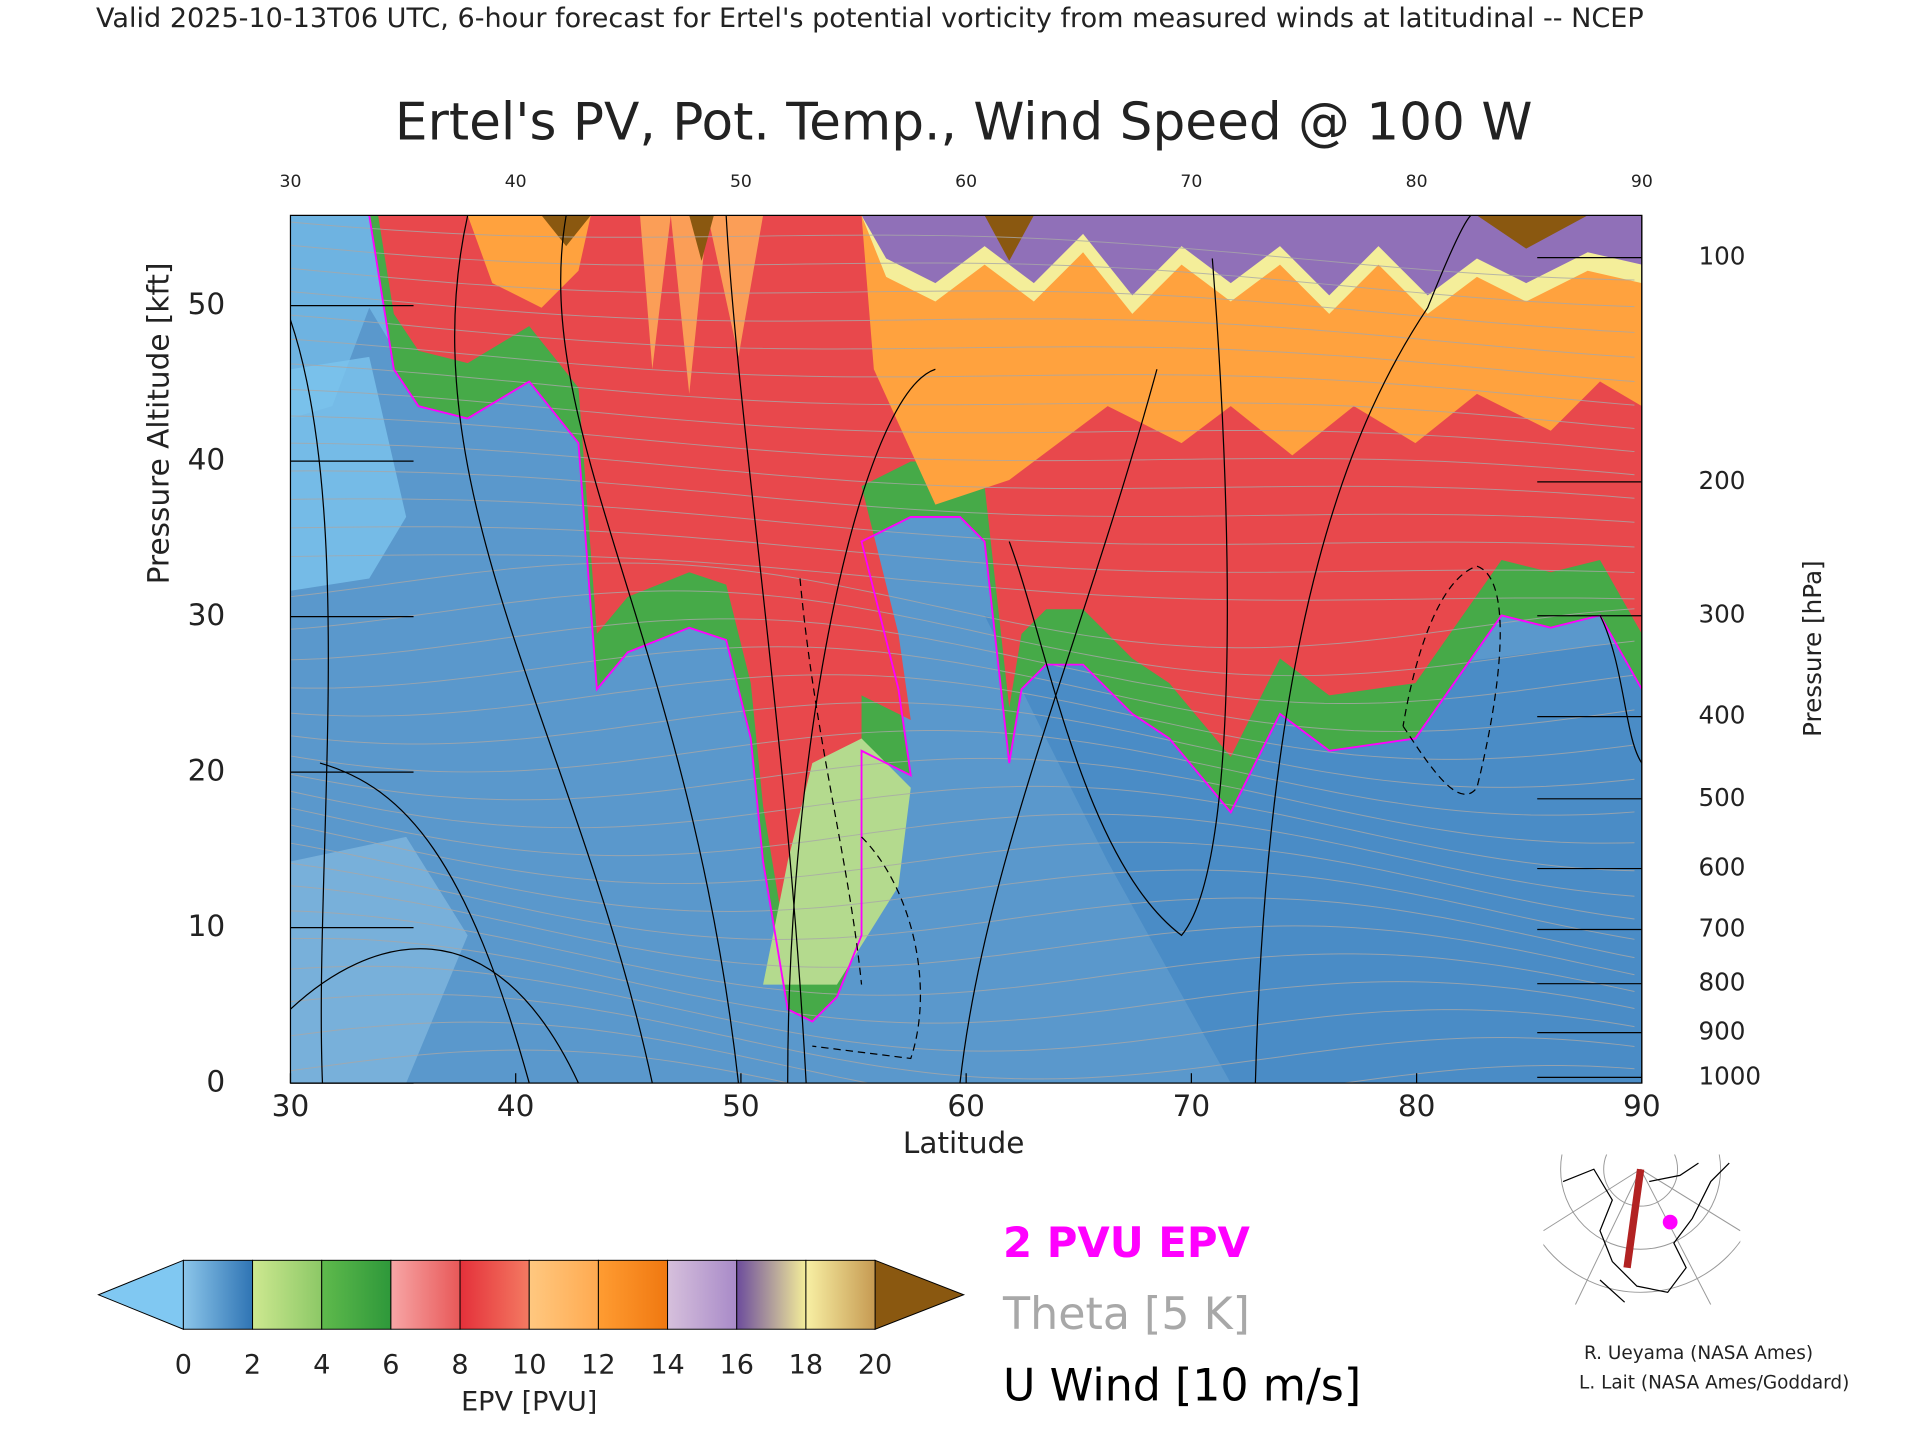 The height and width of the screenshot is (1440, 1920). What do you see at coordinates (207, 771) in the screenshot?
I see `y-tick-label: 20` at bounding box center [207, 771].